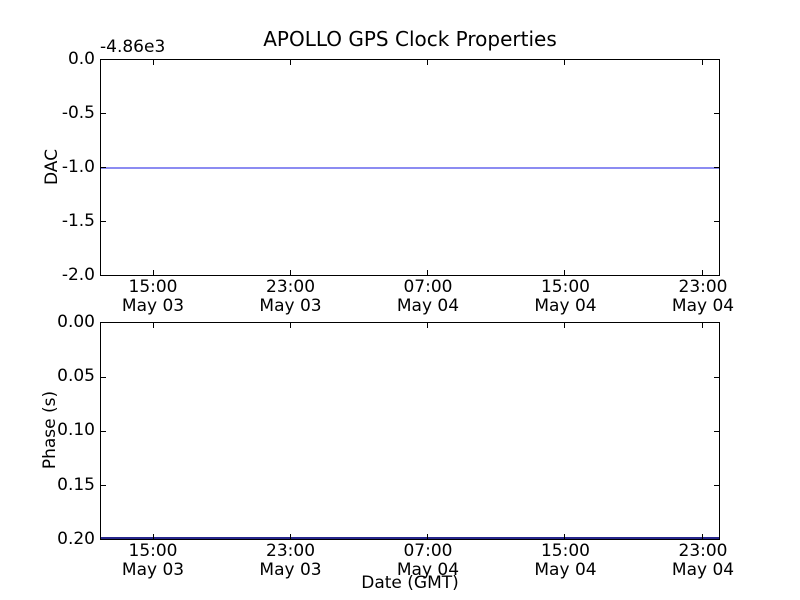  Describe the element at coordinates (410, 583) in the screenshot. I see `x-axis-label: Date (GMT)` at that location.